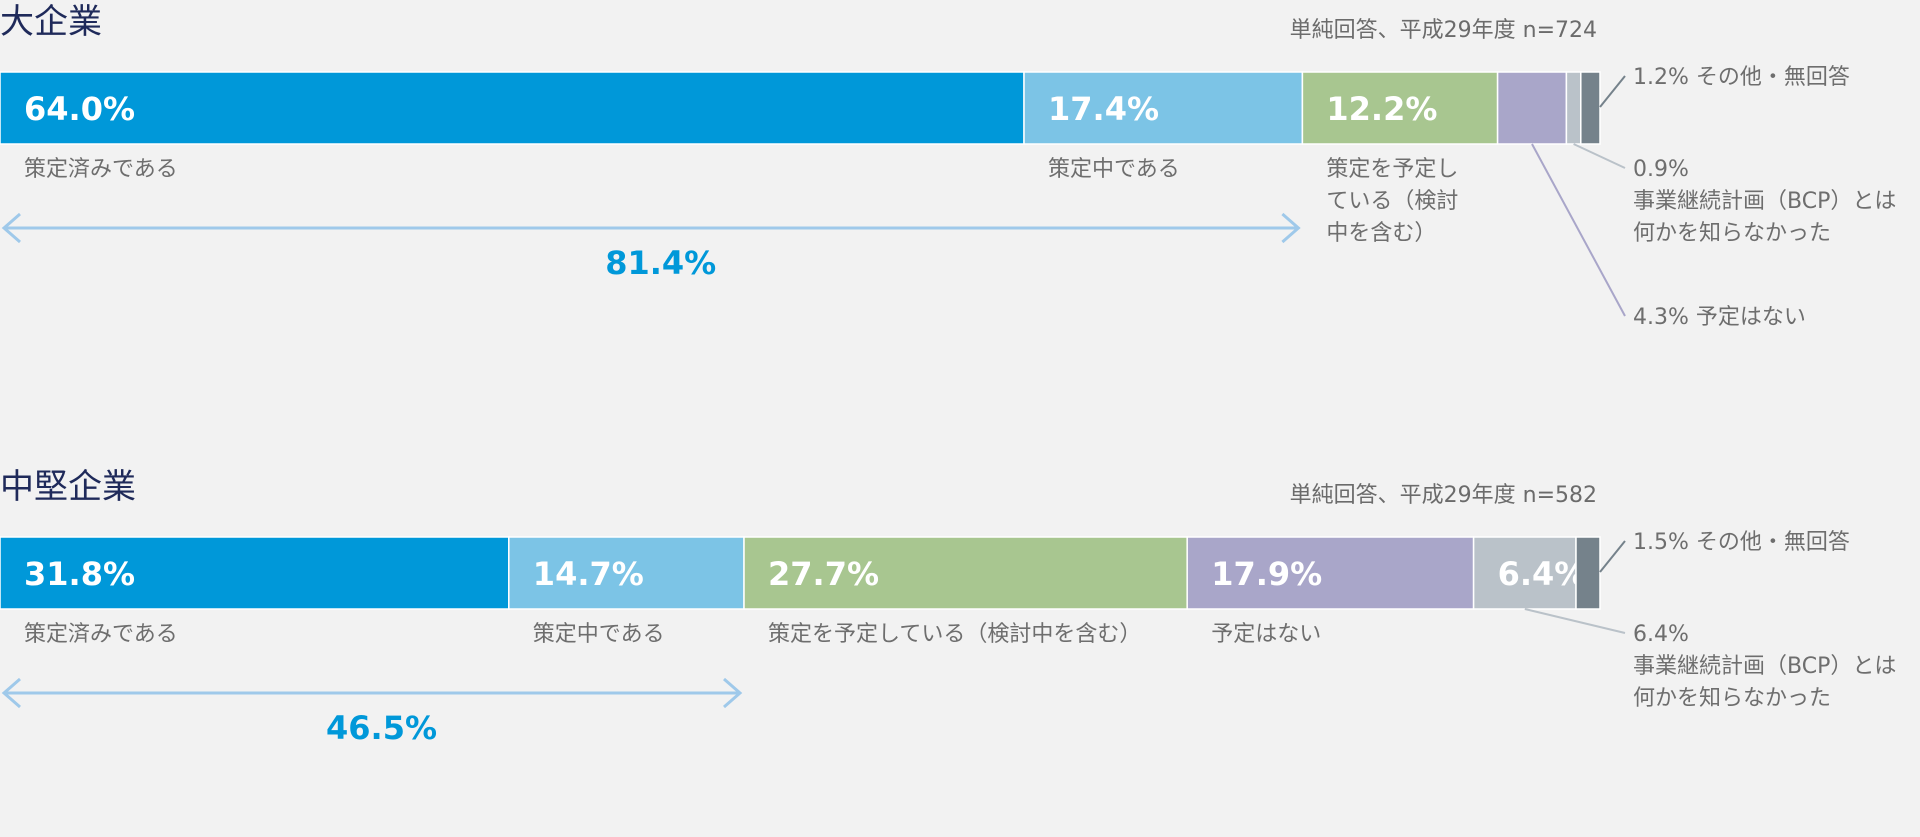 The image size is (1920, 837). Describe the element at coordinates (1661, 169) in the screenshot. I see `callout-label: 0.9%` at that location.